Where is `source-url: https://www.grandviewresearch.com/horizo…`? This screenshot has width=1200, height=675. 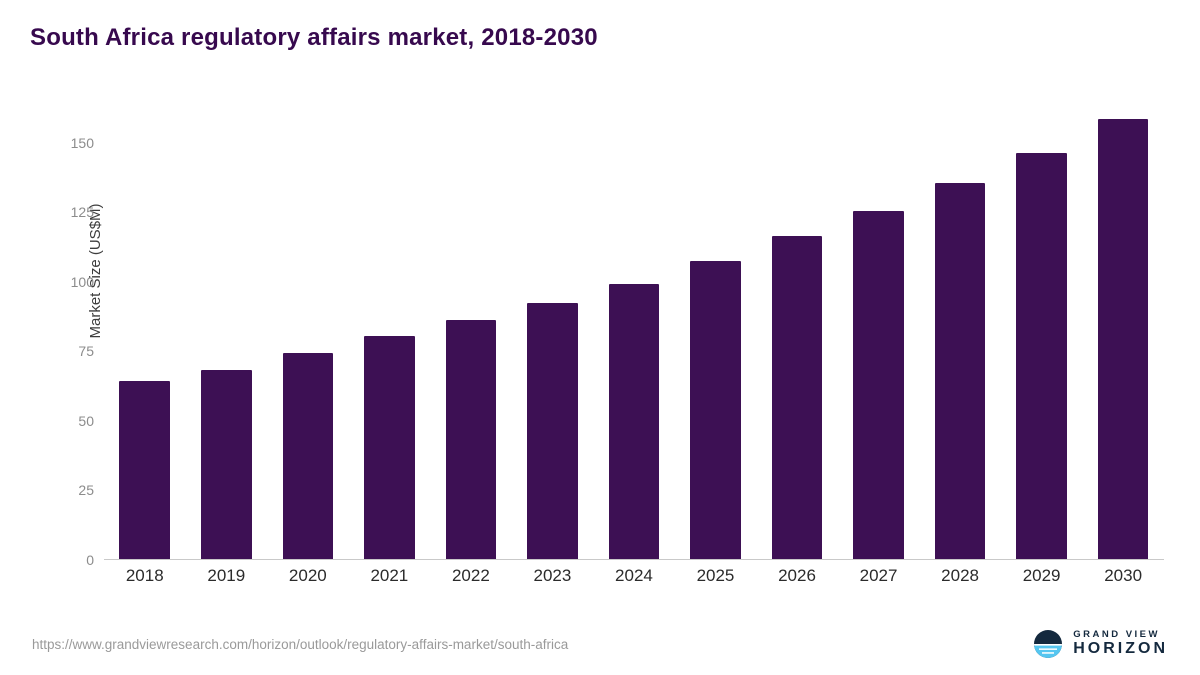 source-url: https://www.grandviewresearch.com/horizo… is located at coordinates (300, 644).